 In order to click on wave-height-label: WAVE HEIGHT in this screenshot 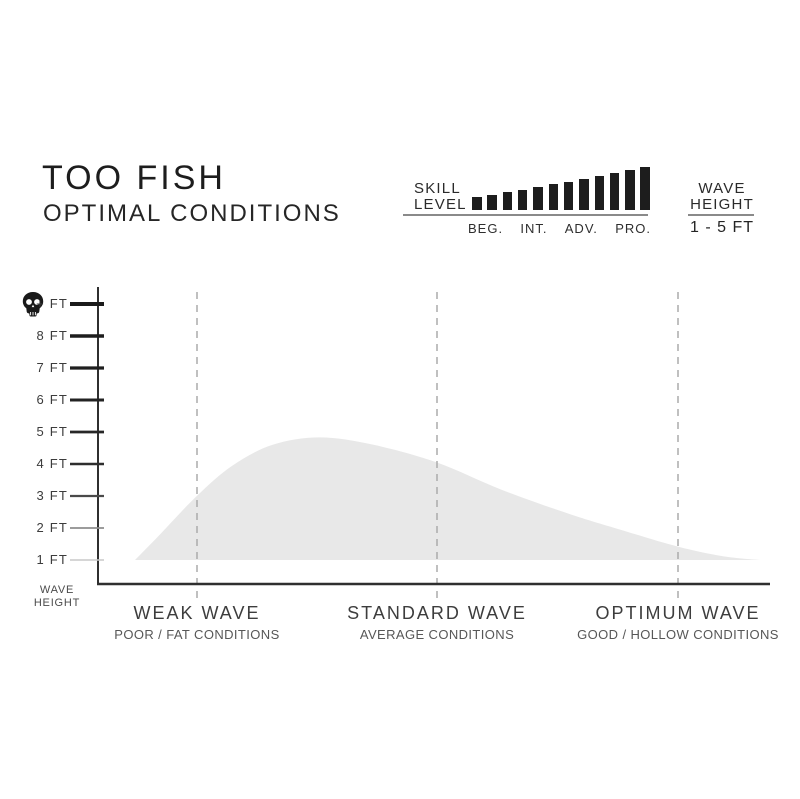, I will do `click(722, 197)`.